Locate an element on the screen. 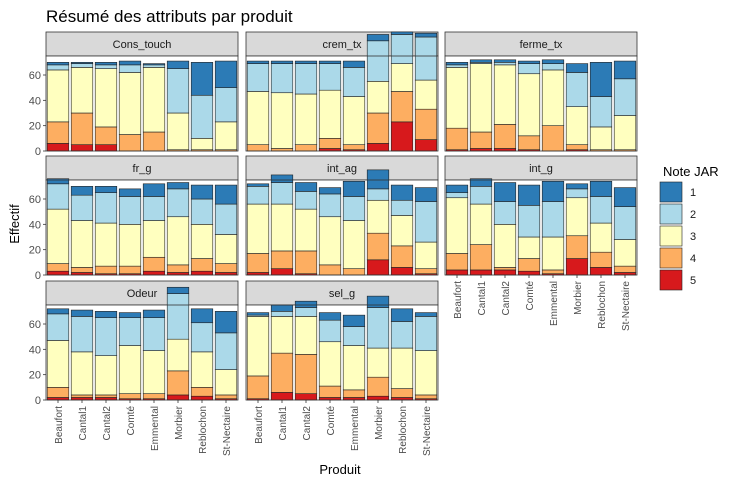 The image size is (734, 485). y-tick-label: 60 is located at coordinates (35, 76).